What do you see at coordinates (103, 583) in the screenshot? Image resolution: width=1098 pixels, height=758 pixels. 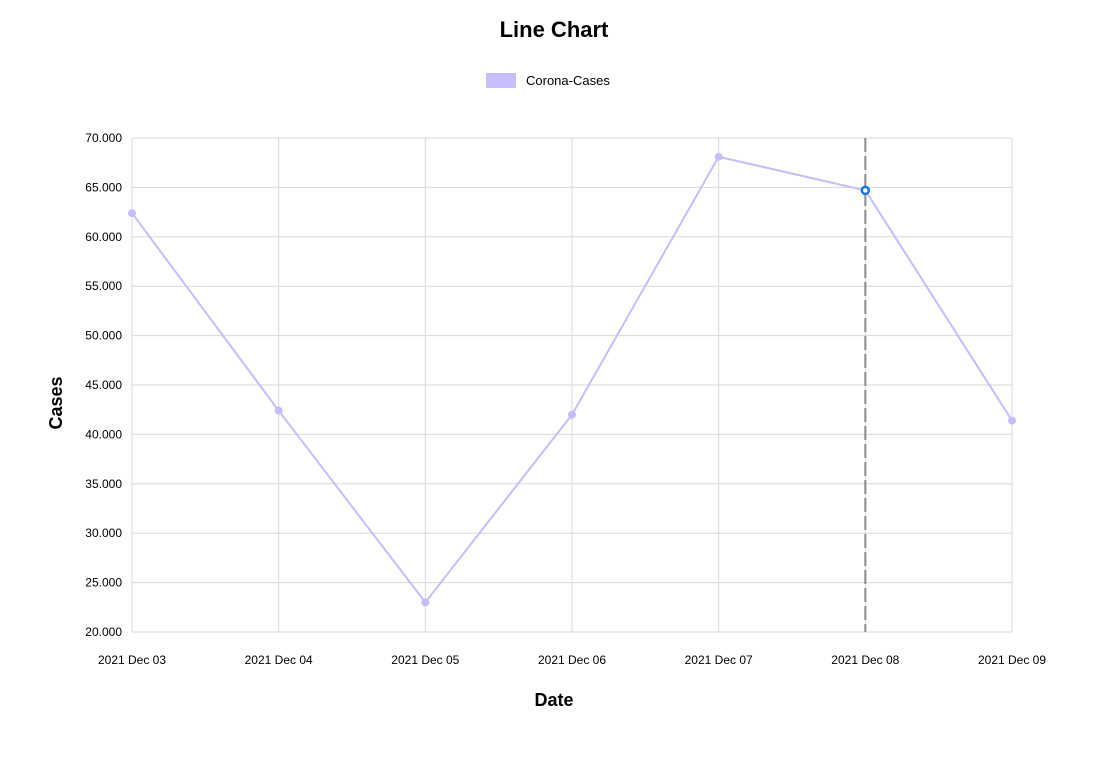 I see `y-tick-label: 25.000` at bounding box center [103, 583].